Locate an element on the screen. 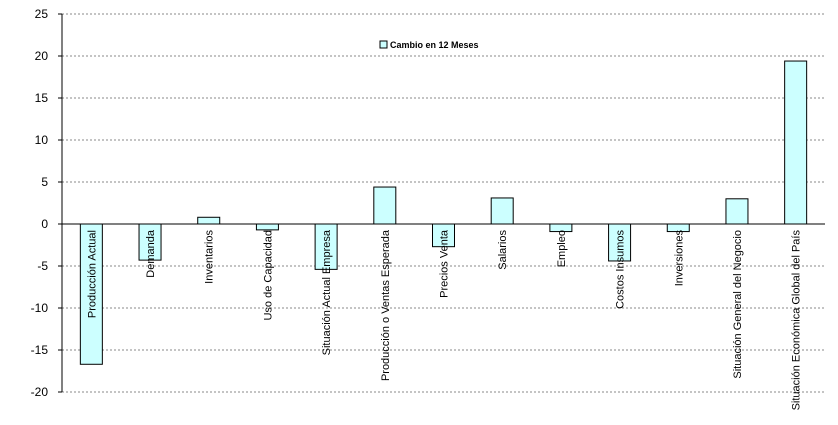 This screenshot has height=425, width=838. y-tick-label: 25 is located at coordinates (42, 14).